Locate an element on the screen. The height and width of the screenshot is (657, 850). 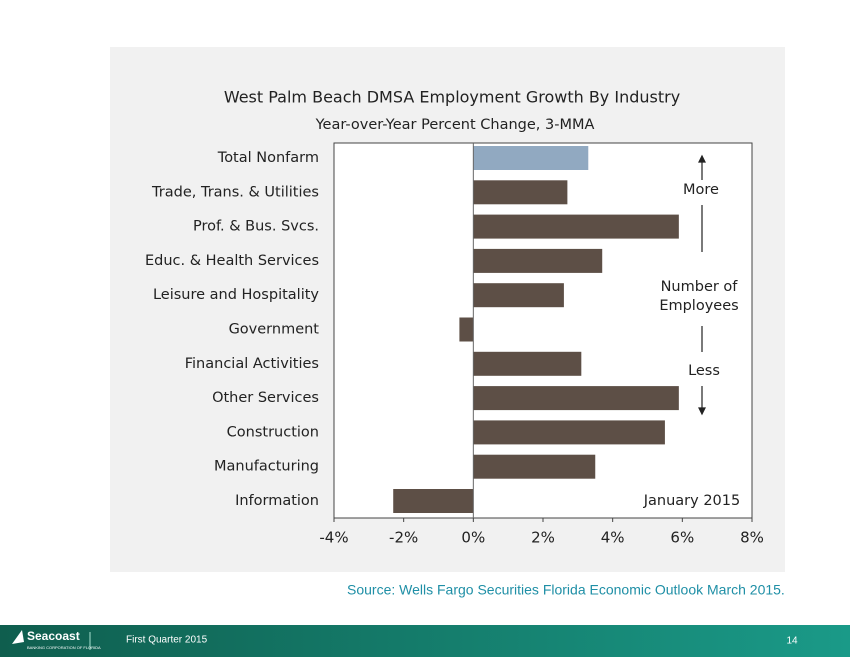
y-tick-label: Trade, Trans. & Utilities is located at coordinates (235, 192).